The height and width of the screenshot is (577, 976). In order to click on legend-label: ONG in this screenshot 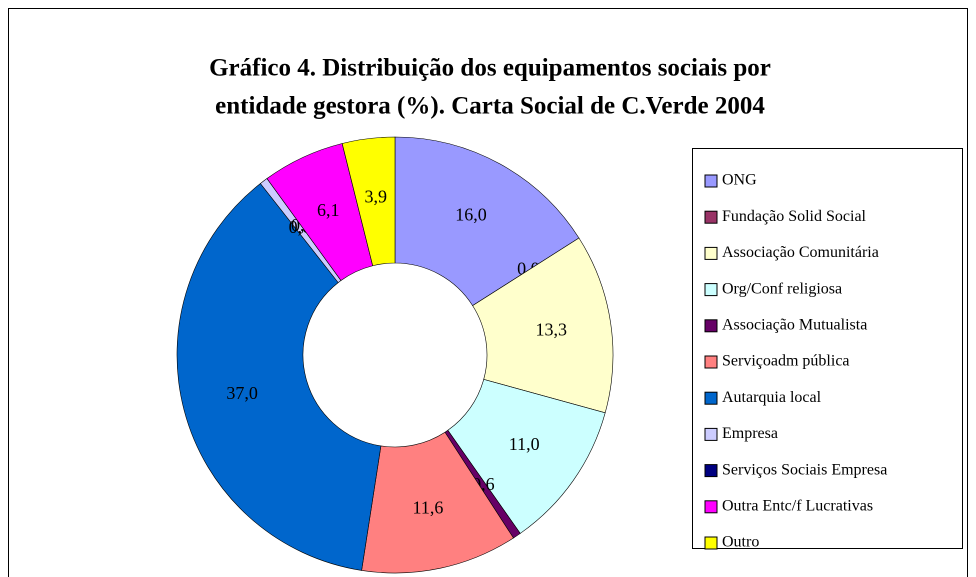, I will do `click(739, 180)`.